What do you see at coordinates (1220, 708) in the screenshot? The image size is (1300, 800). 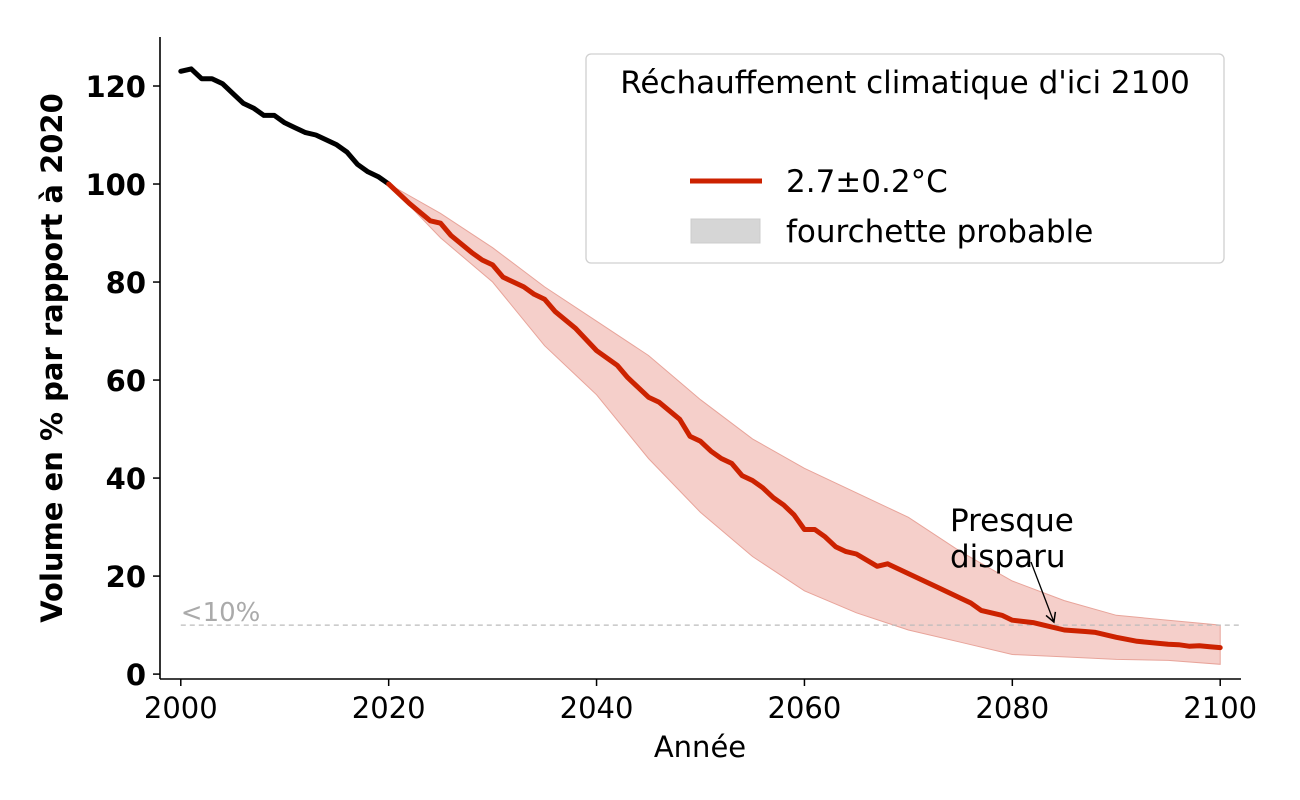 I see `x-tick-label: 2100` at bounding box center [1220, 708].